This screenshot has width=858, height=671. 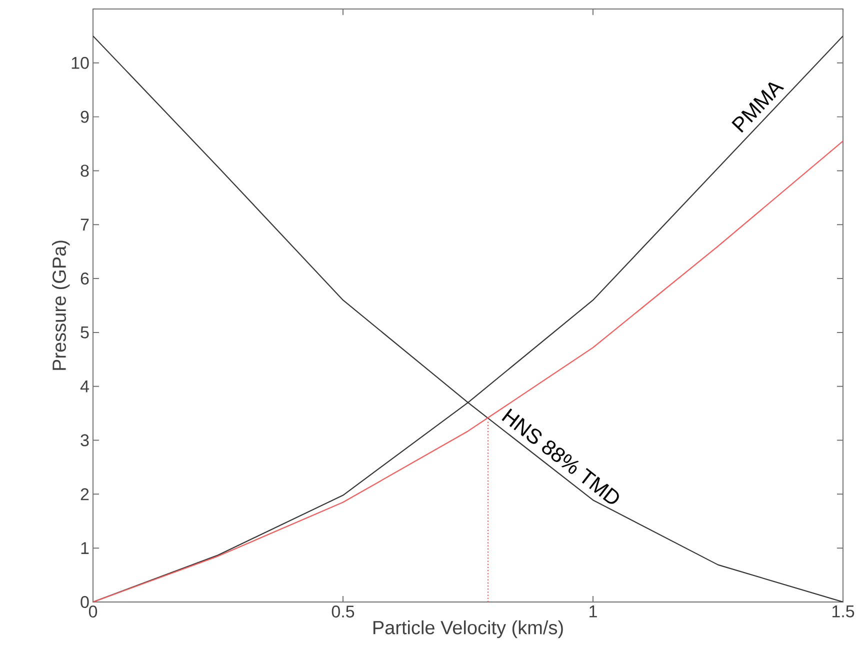 I want to click on y-tick-label: 8, so click(x=84, y=170).